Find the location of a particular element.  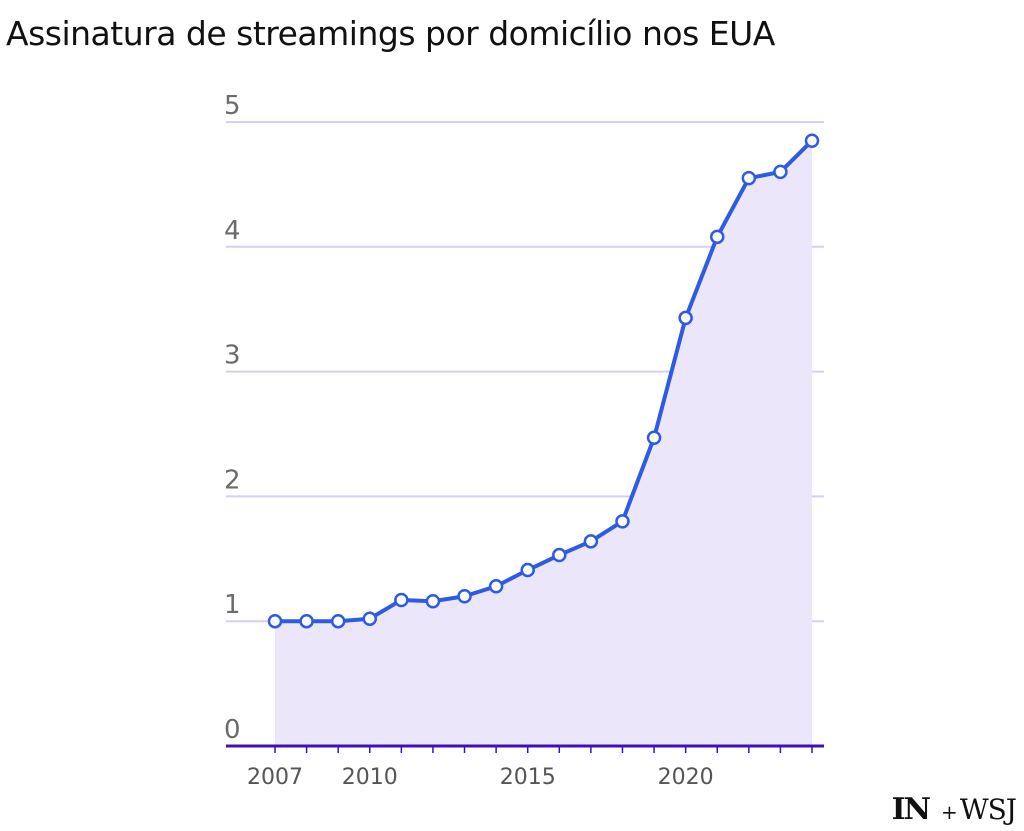

y-tick-label: 3 is located at coordinates (232, 356).